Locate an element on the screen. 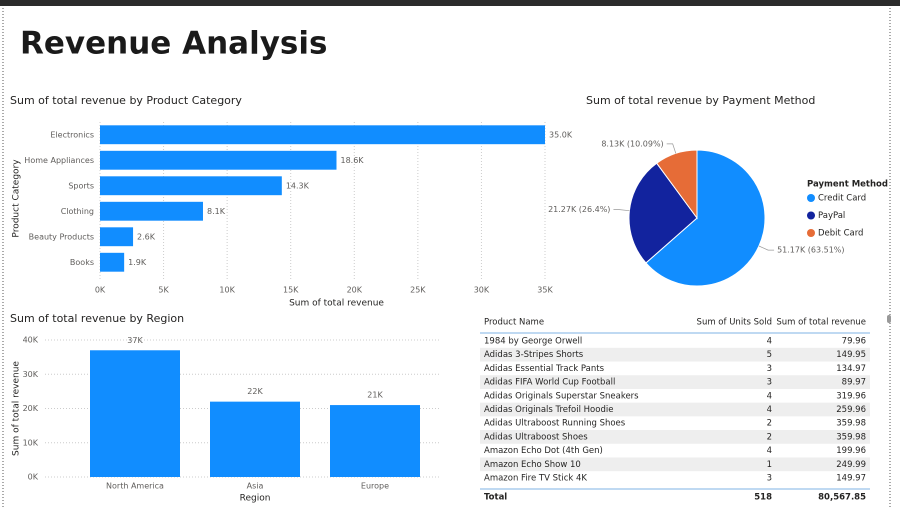 The width and height of the screenshot is (900, 507). x-tick-label: 10K is located at coordinates (227, 290).